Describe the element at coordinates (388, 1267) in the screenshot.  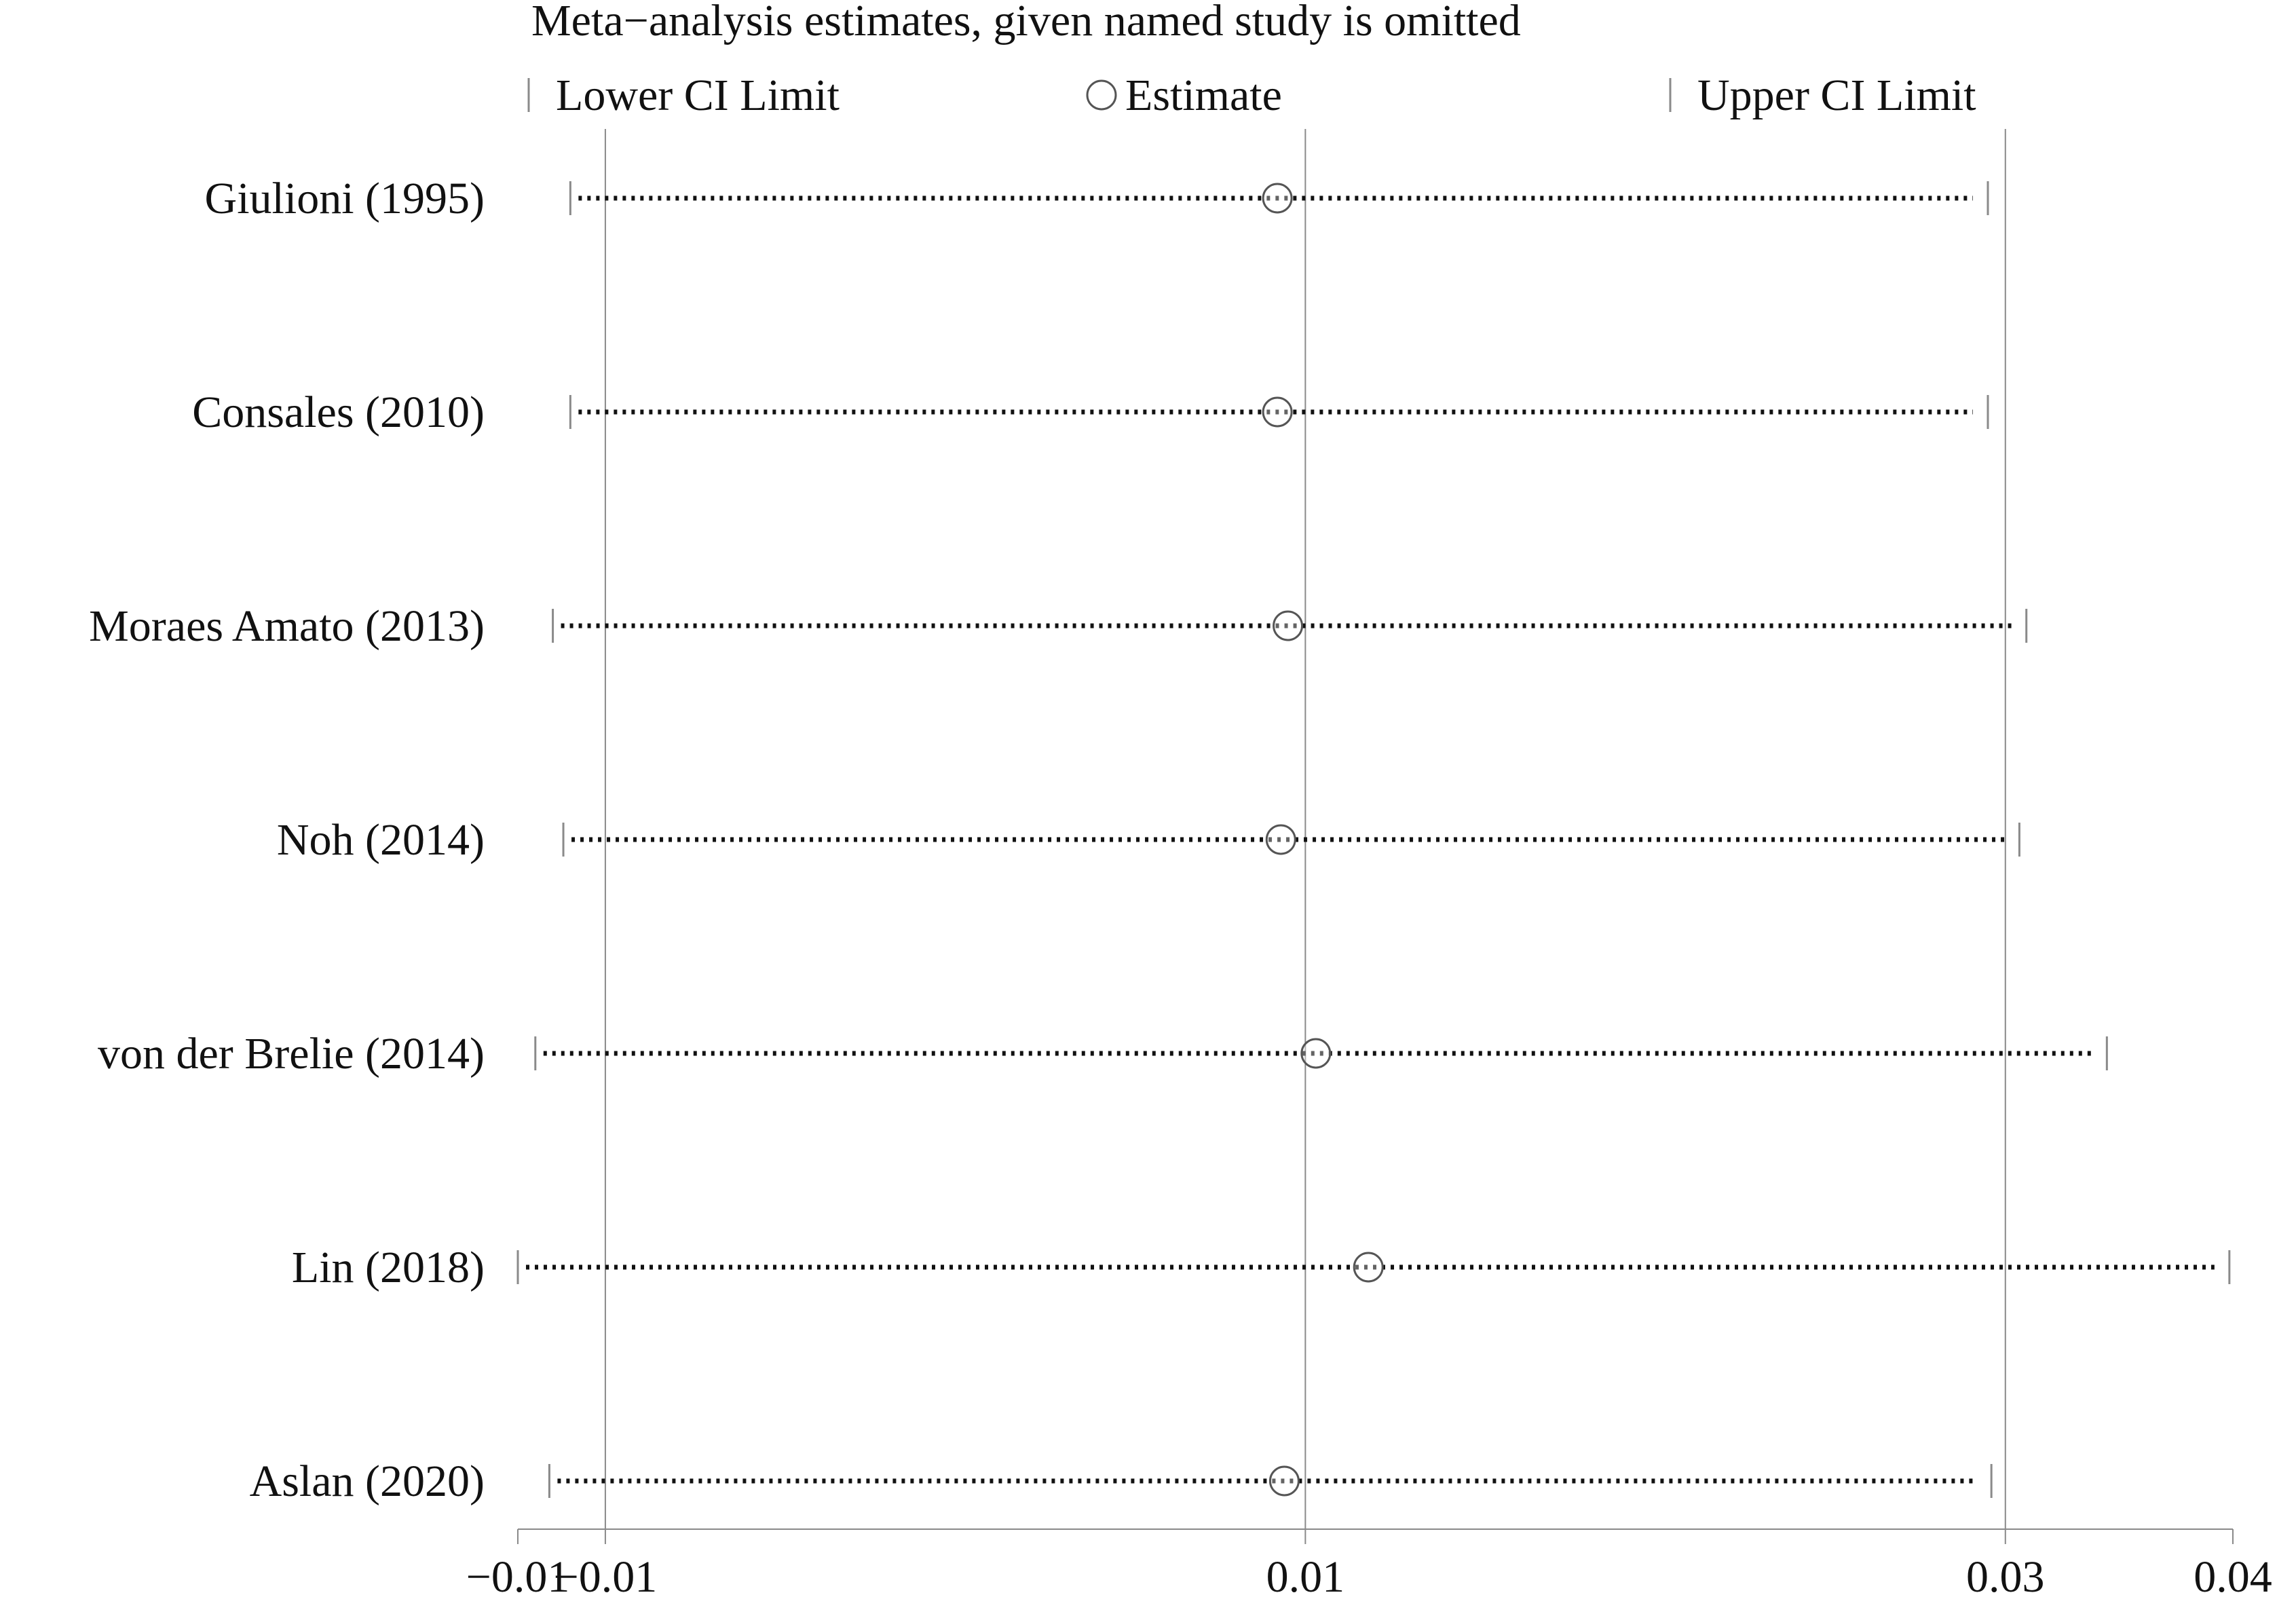
I see `study-label: Lin (2018)` at that location.